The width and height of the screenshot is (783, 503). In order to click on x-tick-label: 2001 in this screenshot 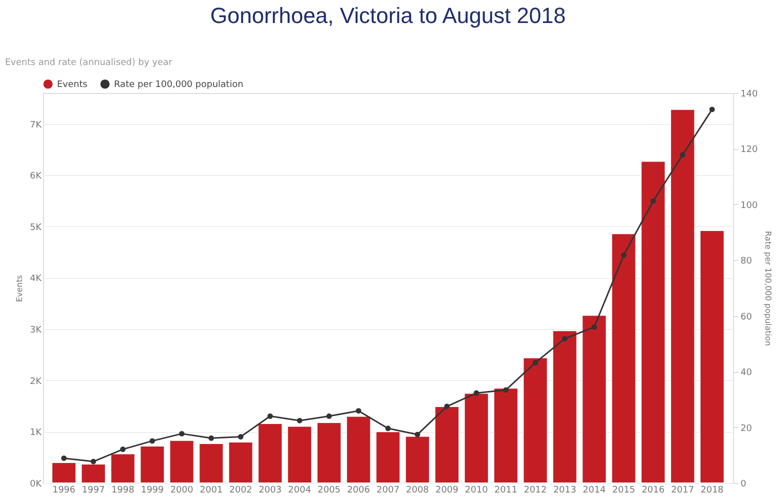, I will do `click(211, 491)`.